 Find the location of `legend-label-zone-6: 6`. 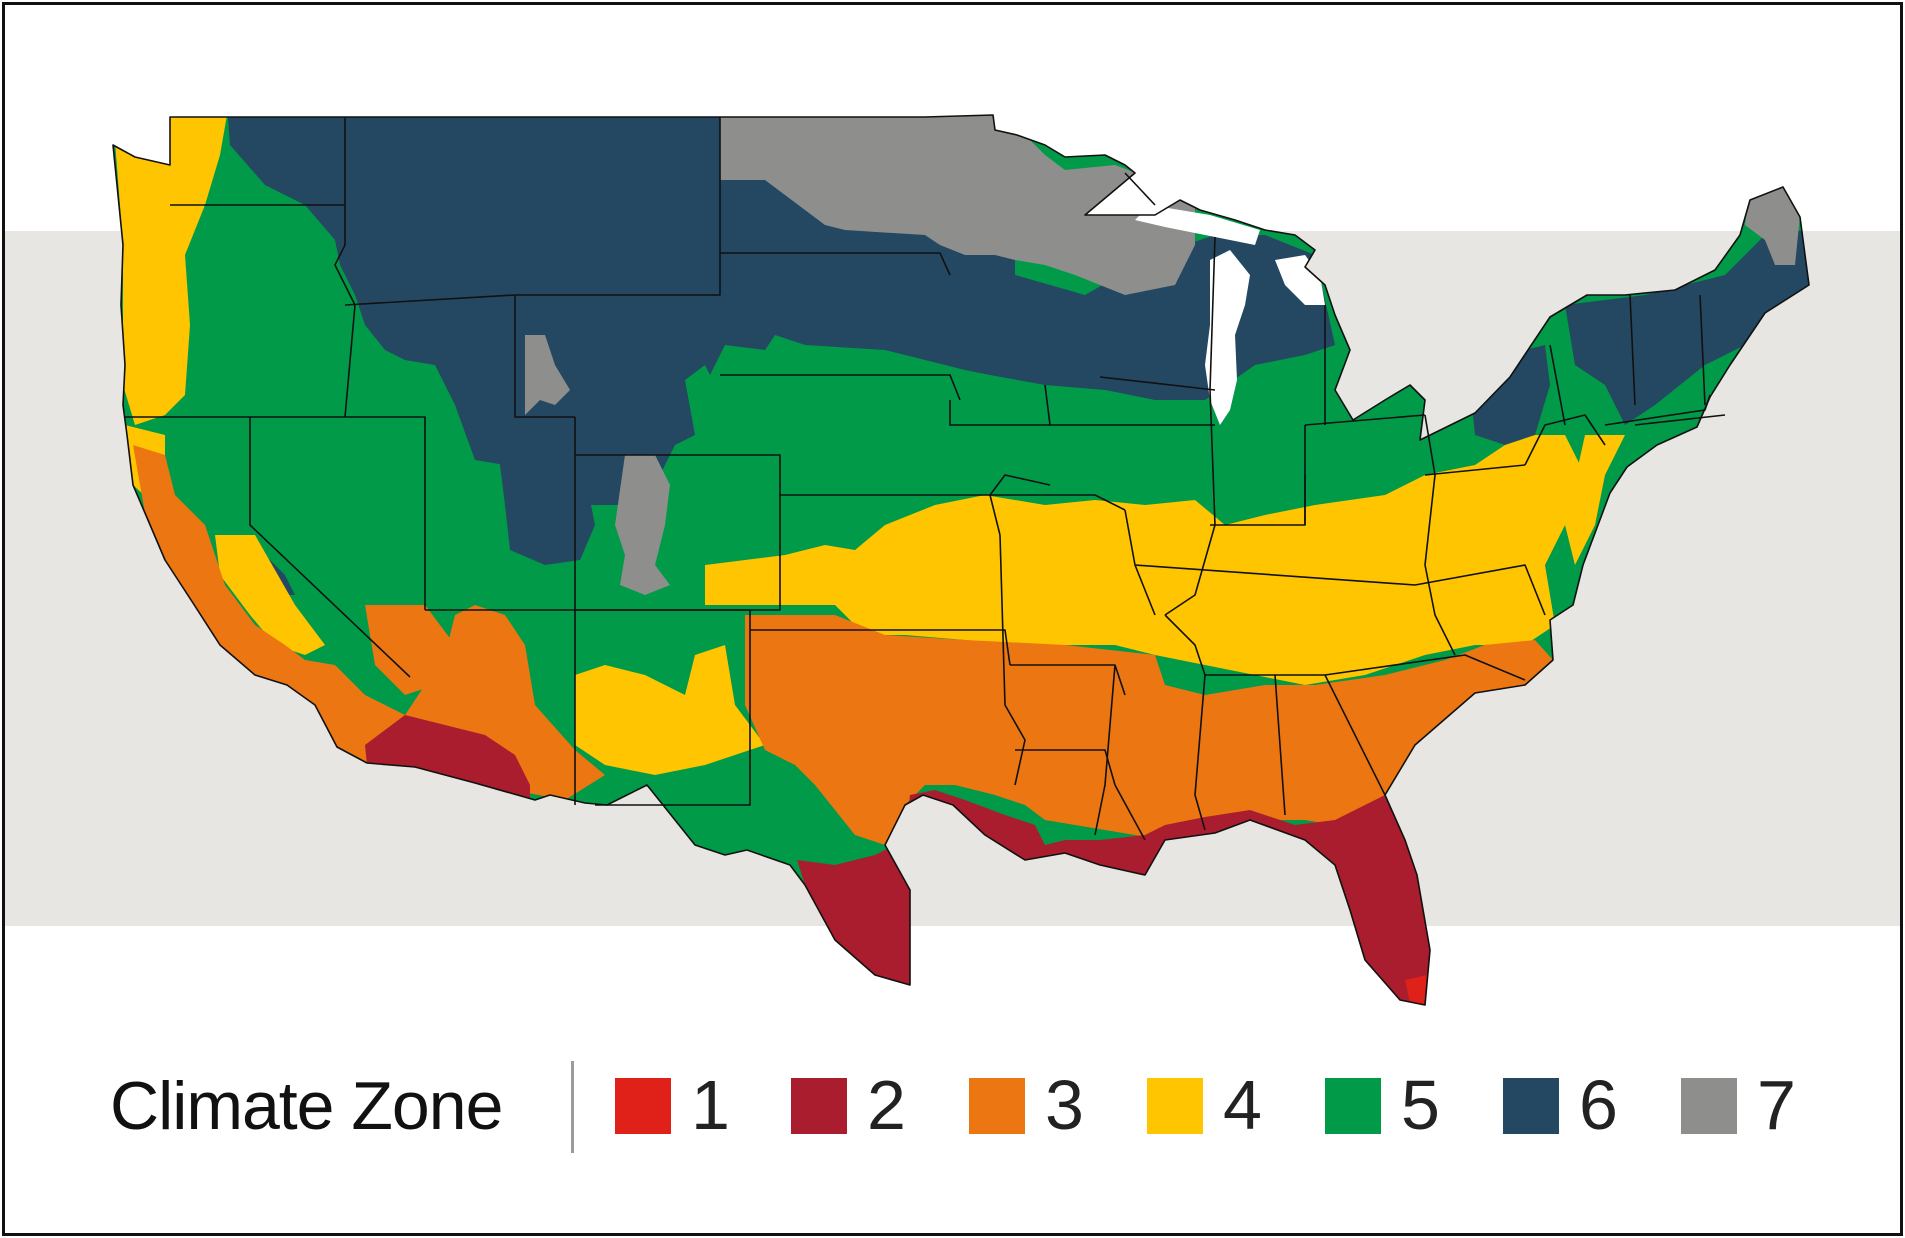

legend-label-zone-6: 6 is located at coordinates (1598, 1105).